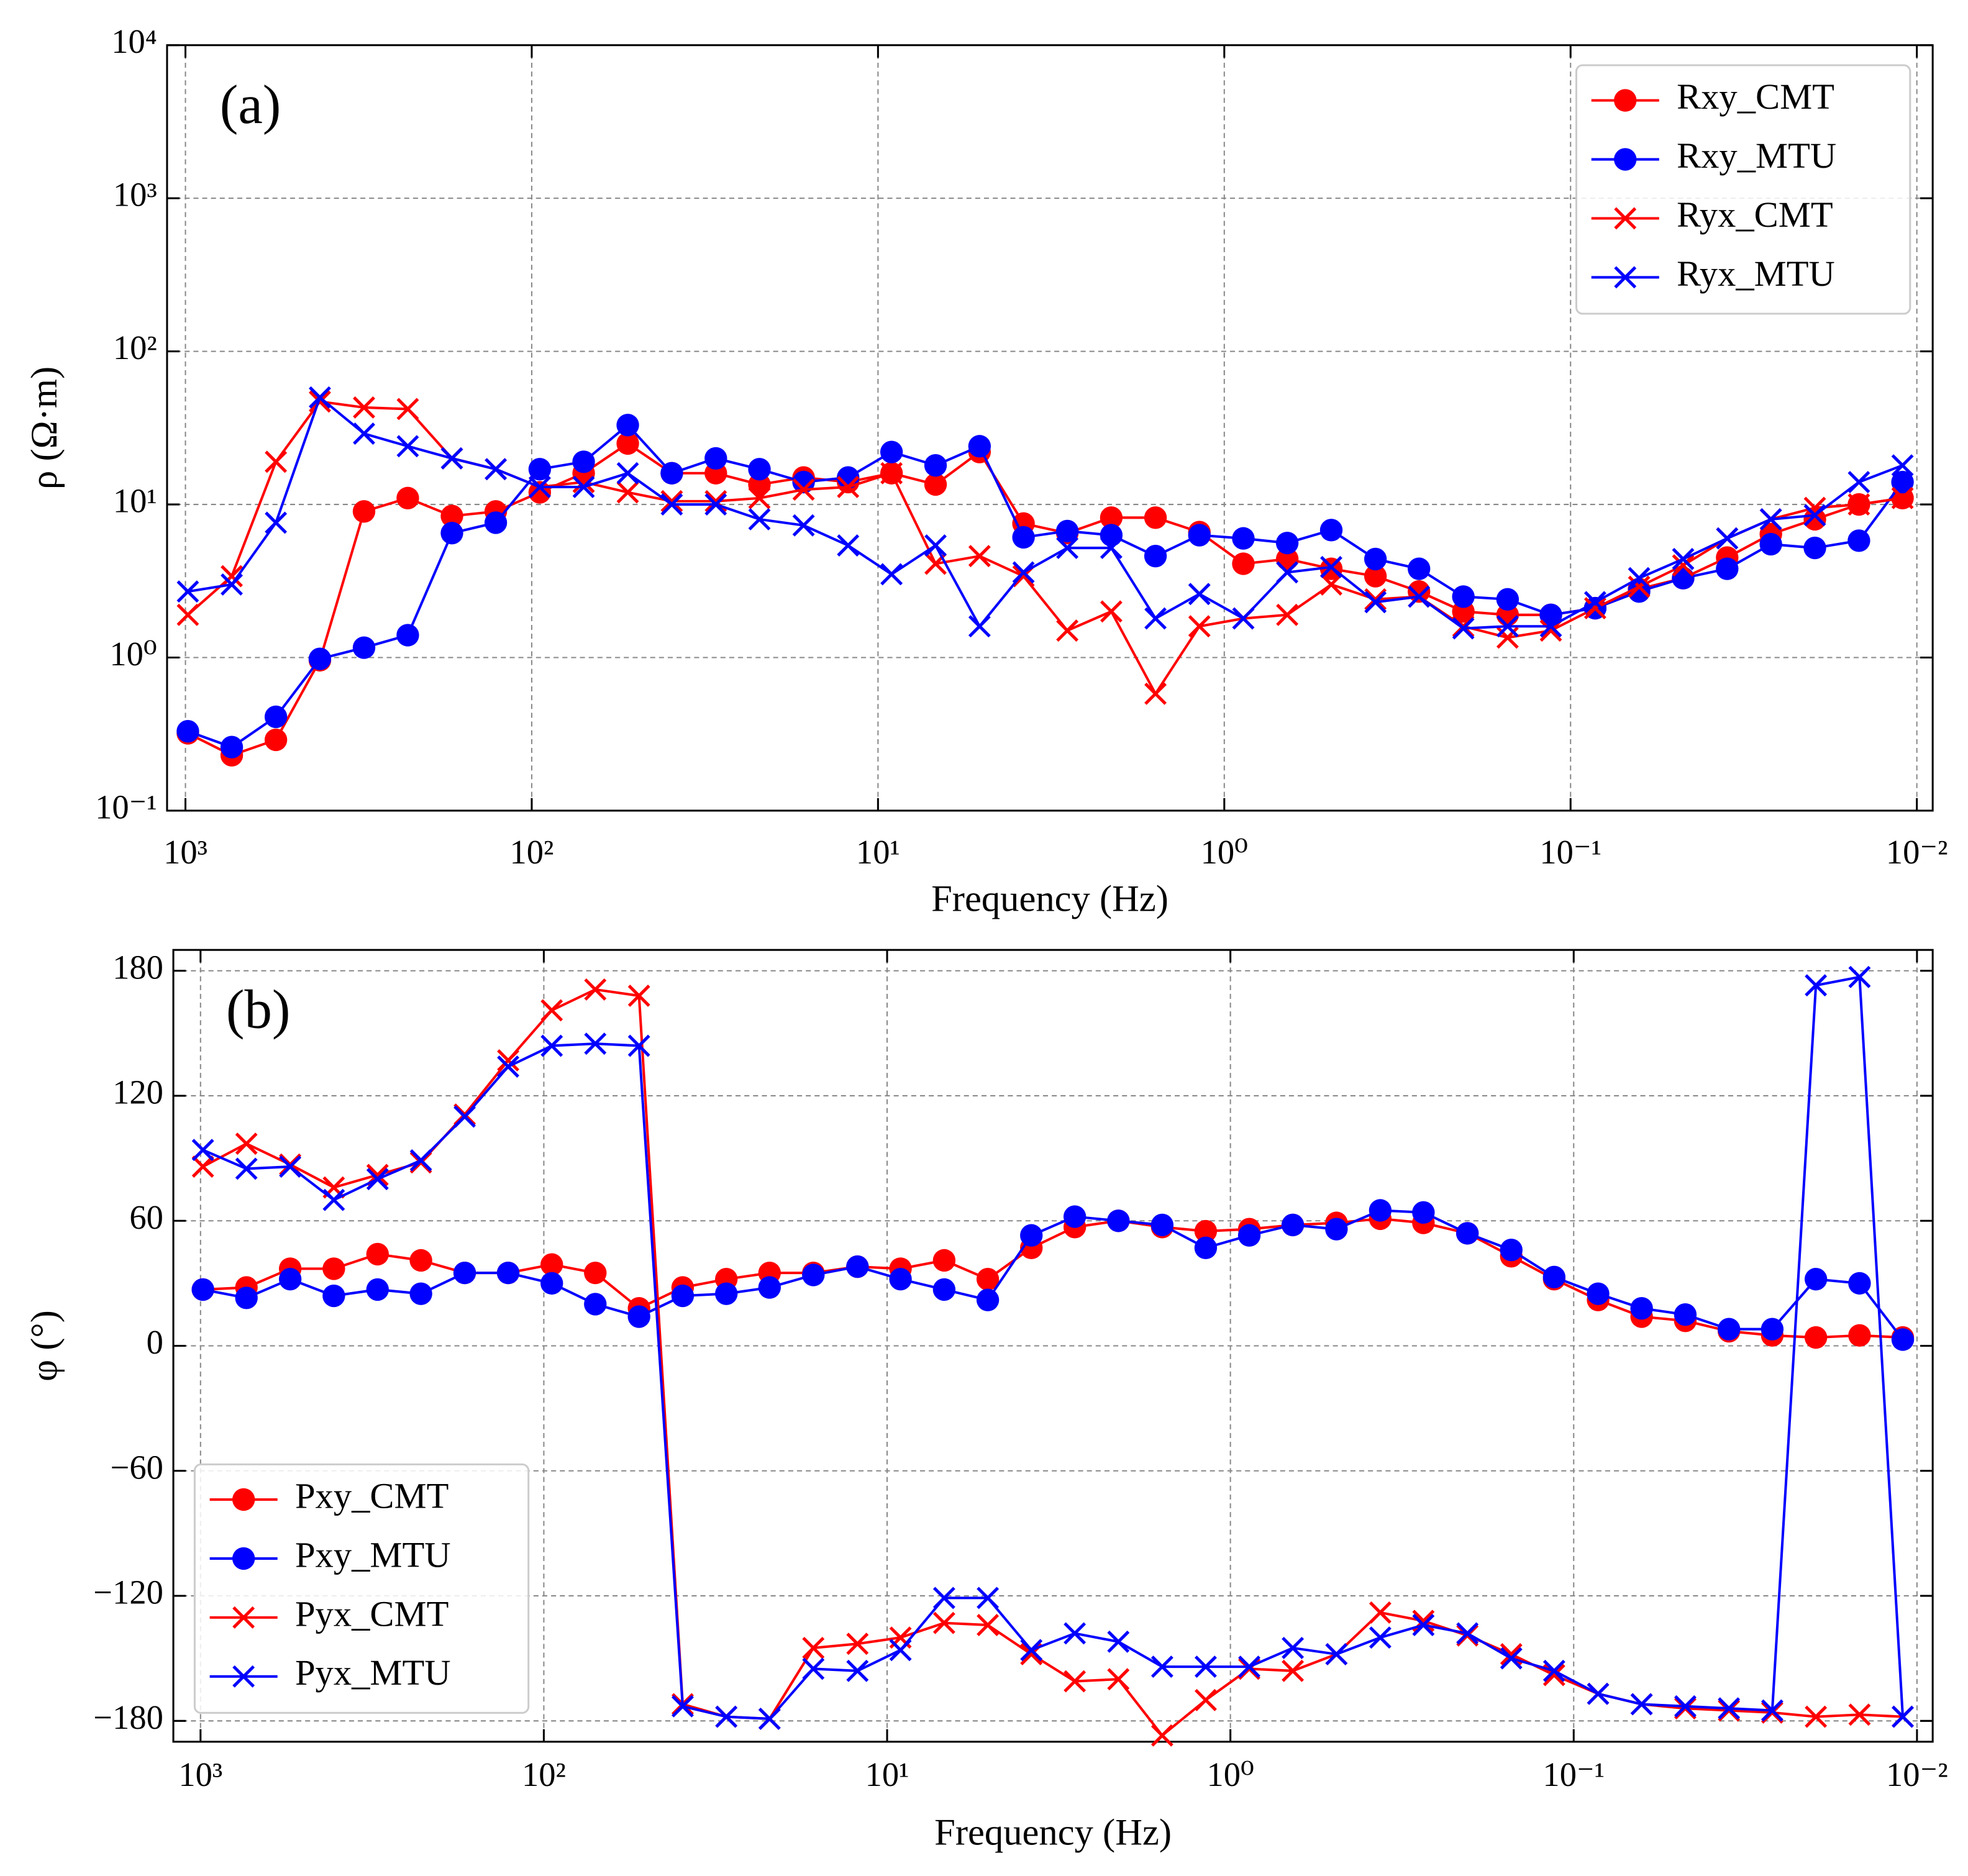 This screenshot has width=1968, height=1876. What do you see at coordinates (1755, 97) in the screenshot?
I see `legend-label: Rxy_CMT` at bounding box center [1755, 97].